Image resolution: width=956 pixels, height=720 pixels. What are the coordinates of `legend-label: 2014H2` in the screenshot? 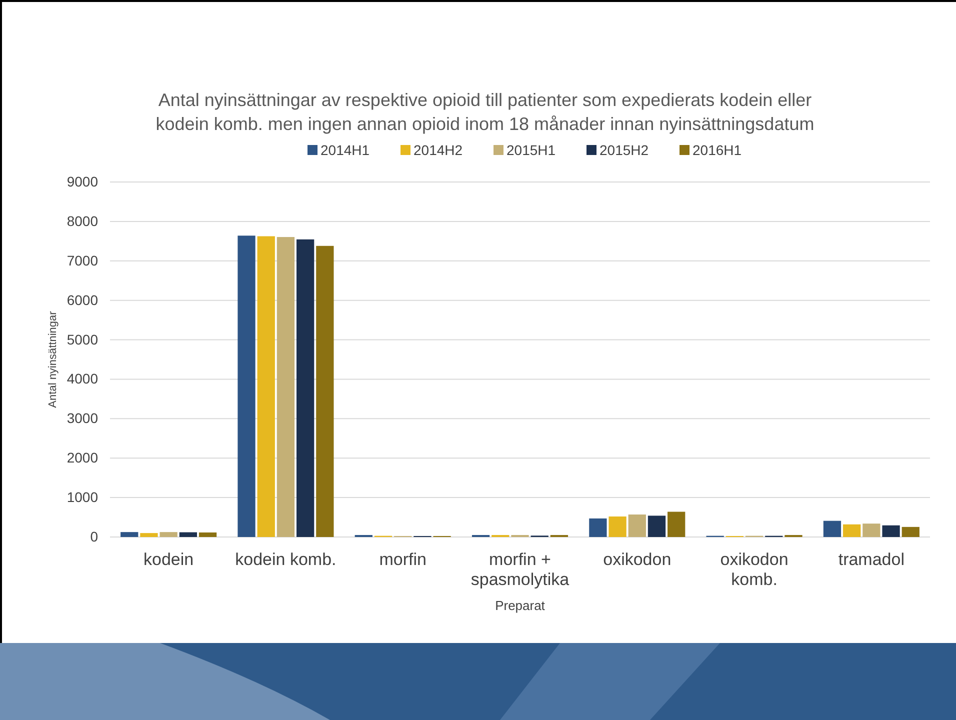 It's located at (438, 150).